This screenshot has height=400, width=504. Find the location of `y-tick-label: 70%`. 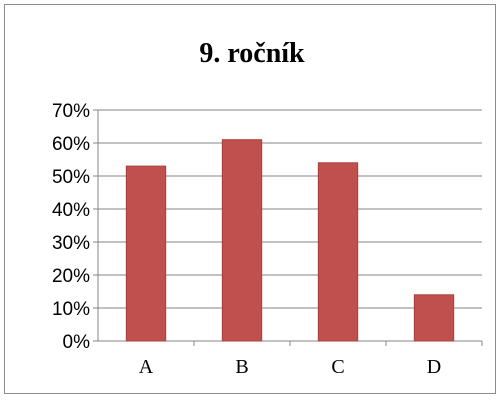

y-tick-label: 70% is located at coordinates (71, 111).